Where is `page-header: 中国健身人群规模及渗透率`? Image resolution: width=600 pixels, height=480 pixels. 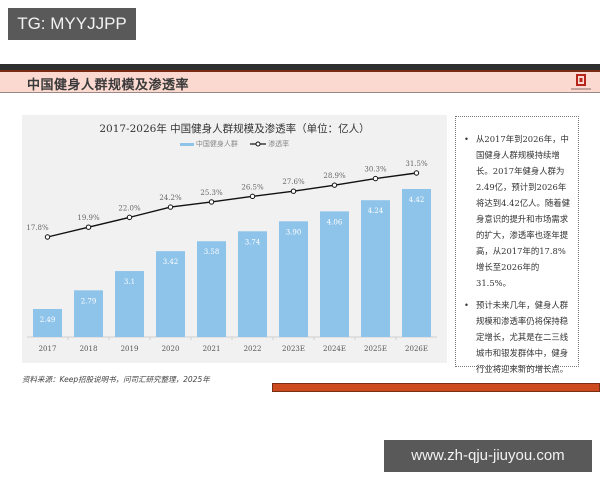 page-header: 中国健身人群规模及渗透率 is located at coordinates (300, 82).